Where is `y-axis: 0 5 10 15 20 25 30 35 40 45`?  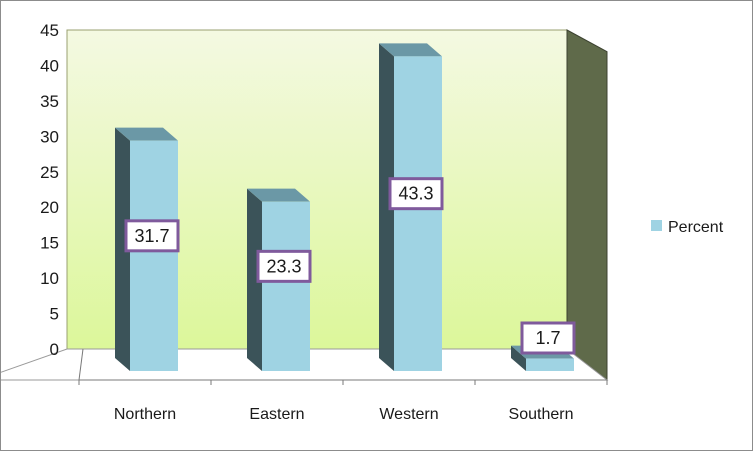
y-axis: 0 5 10 15 20 25 30 35 40 45 is located at coordinates (49, 190).